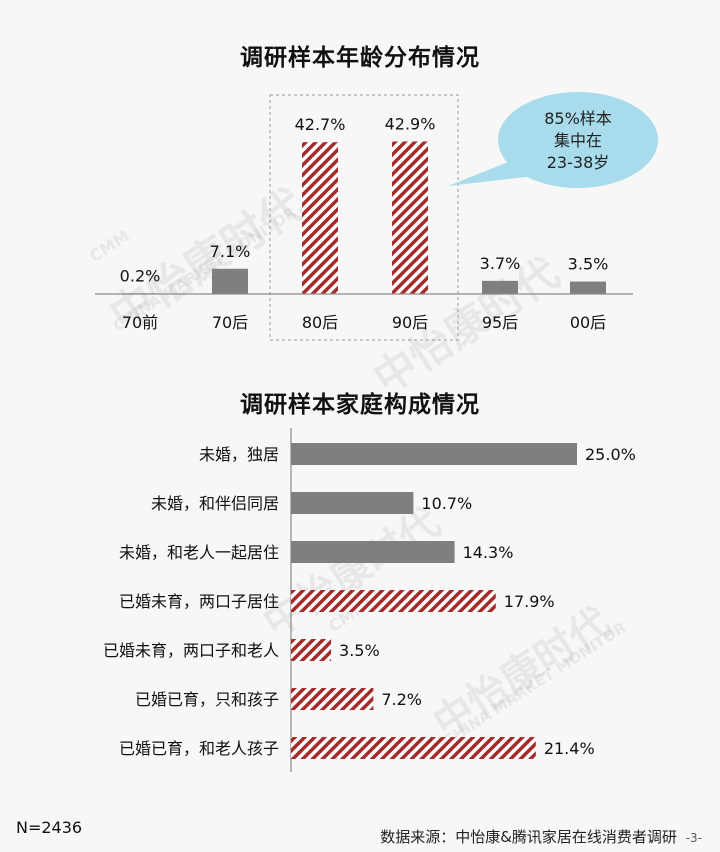 This screenshot has height=852, width=720. Describe the element at coordinates (578, 118) in the screenshot. I see `callout-text: 85%样本` at that location.